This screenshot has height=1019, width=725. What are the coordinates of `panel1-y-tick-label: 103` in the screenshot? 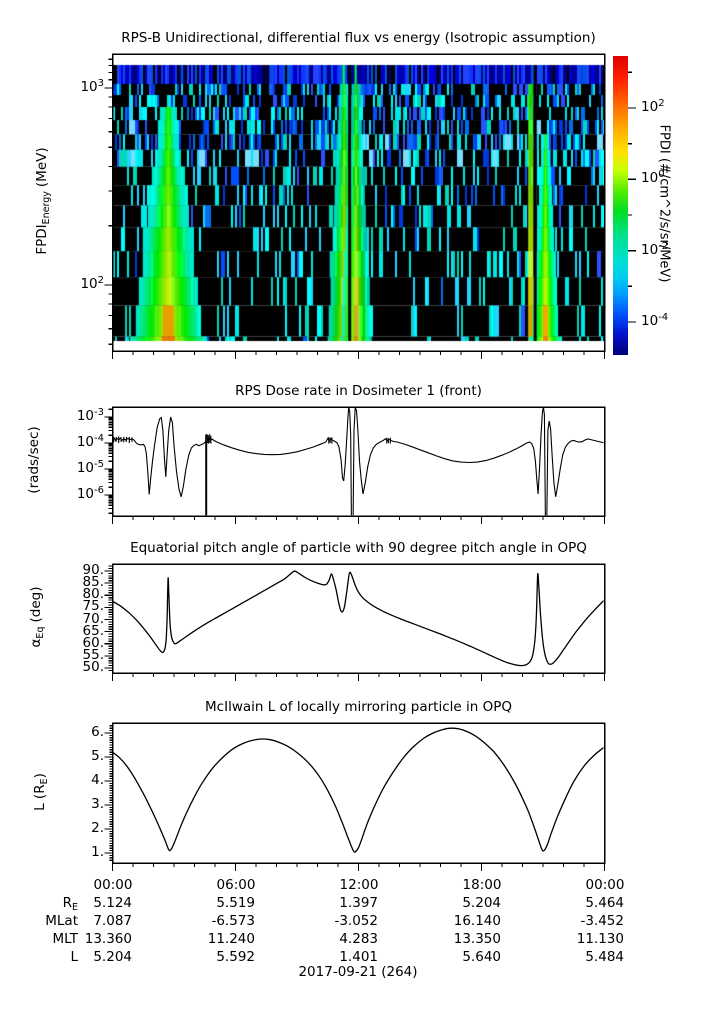 It's located at (92, 86).